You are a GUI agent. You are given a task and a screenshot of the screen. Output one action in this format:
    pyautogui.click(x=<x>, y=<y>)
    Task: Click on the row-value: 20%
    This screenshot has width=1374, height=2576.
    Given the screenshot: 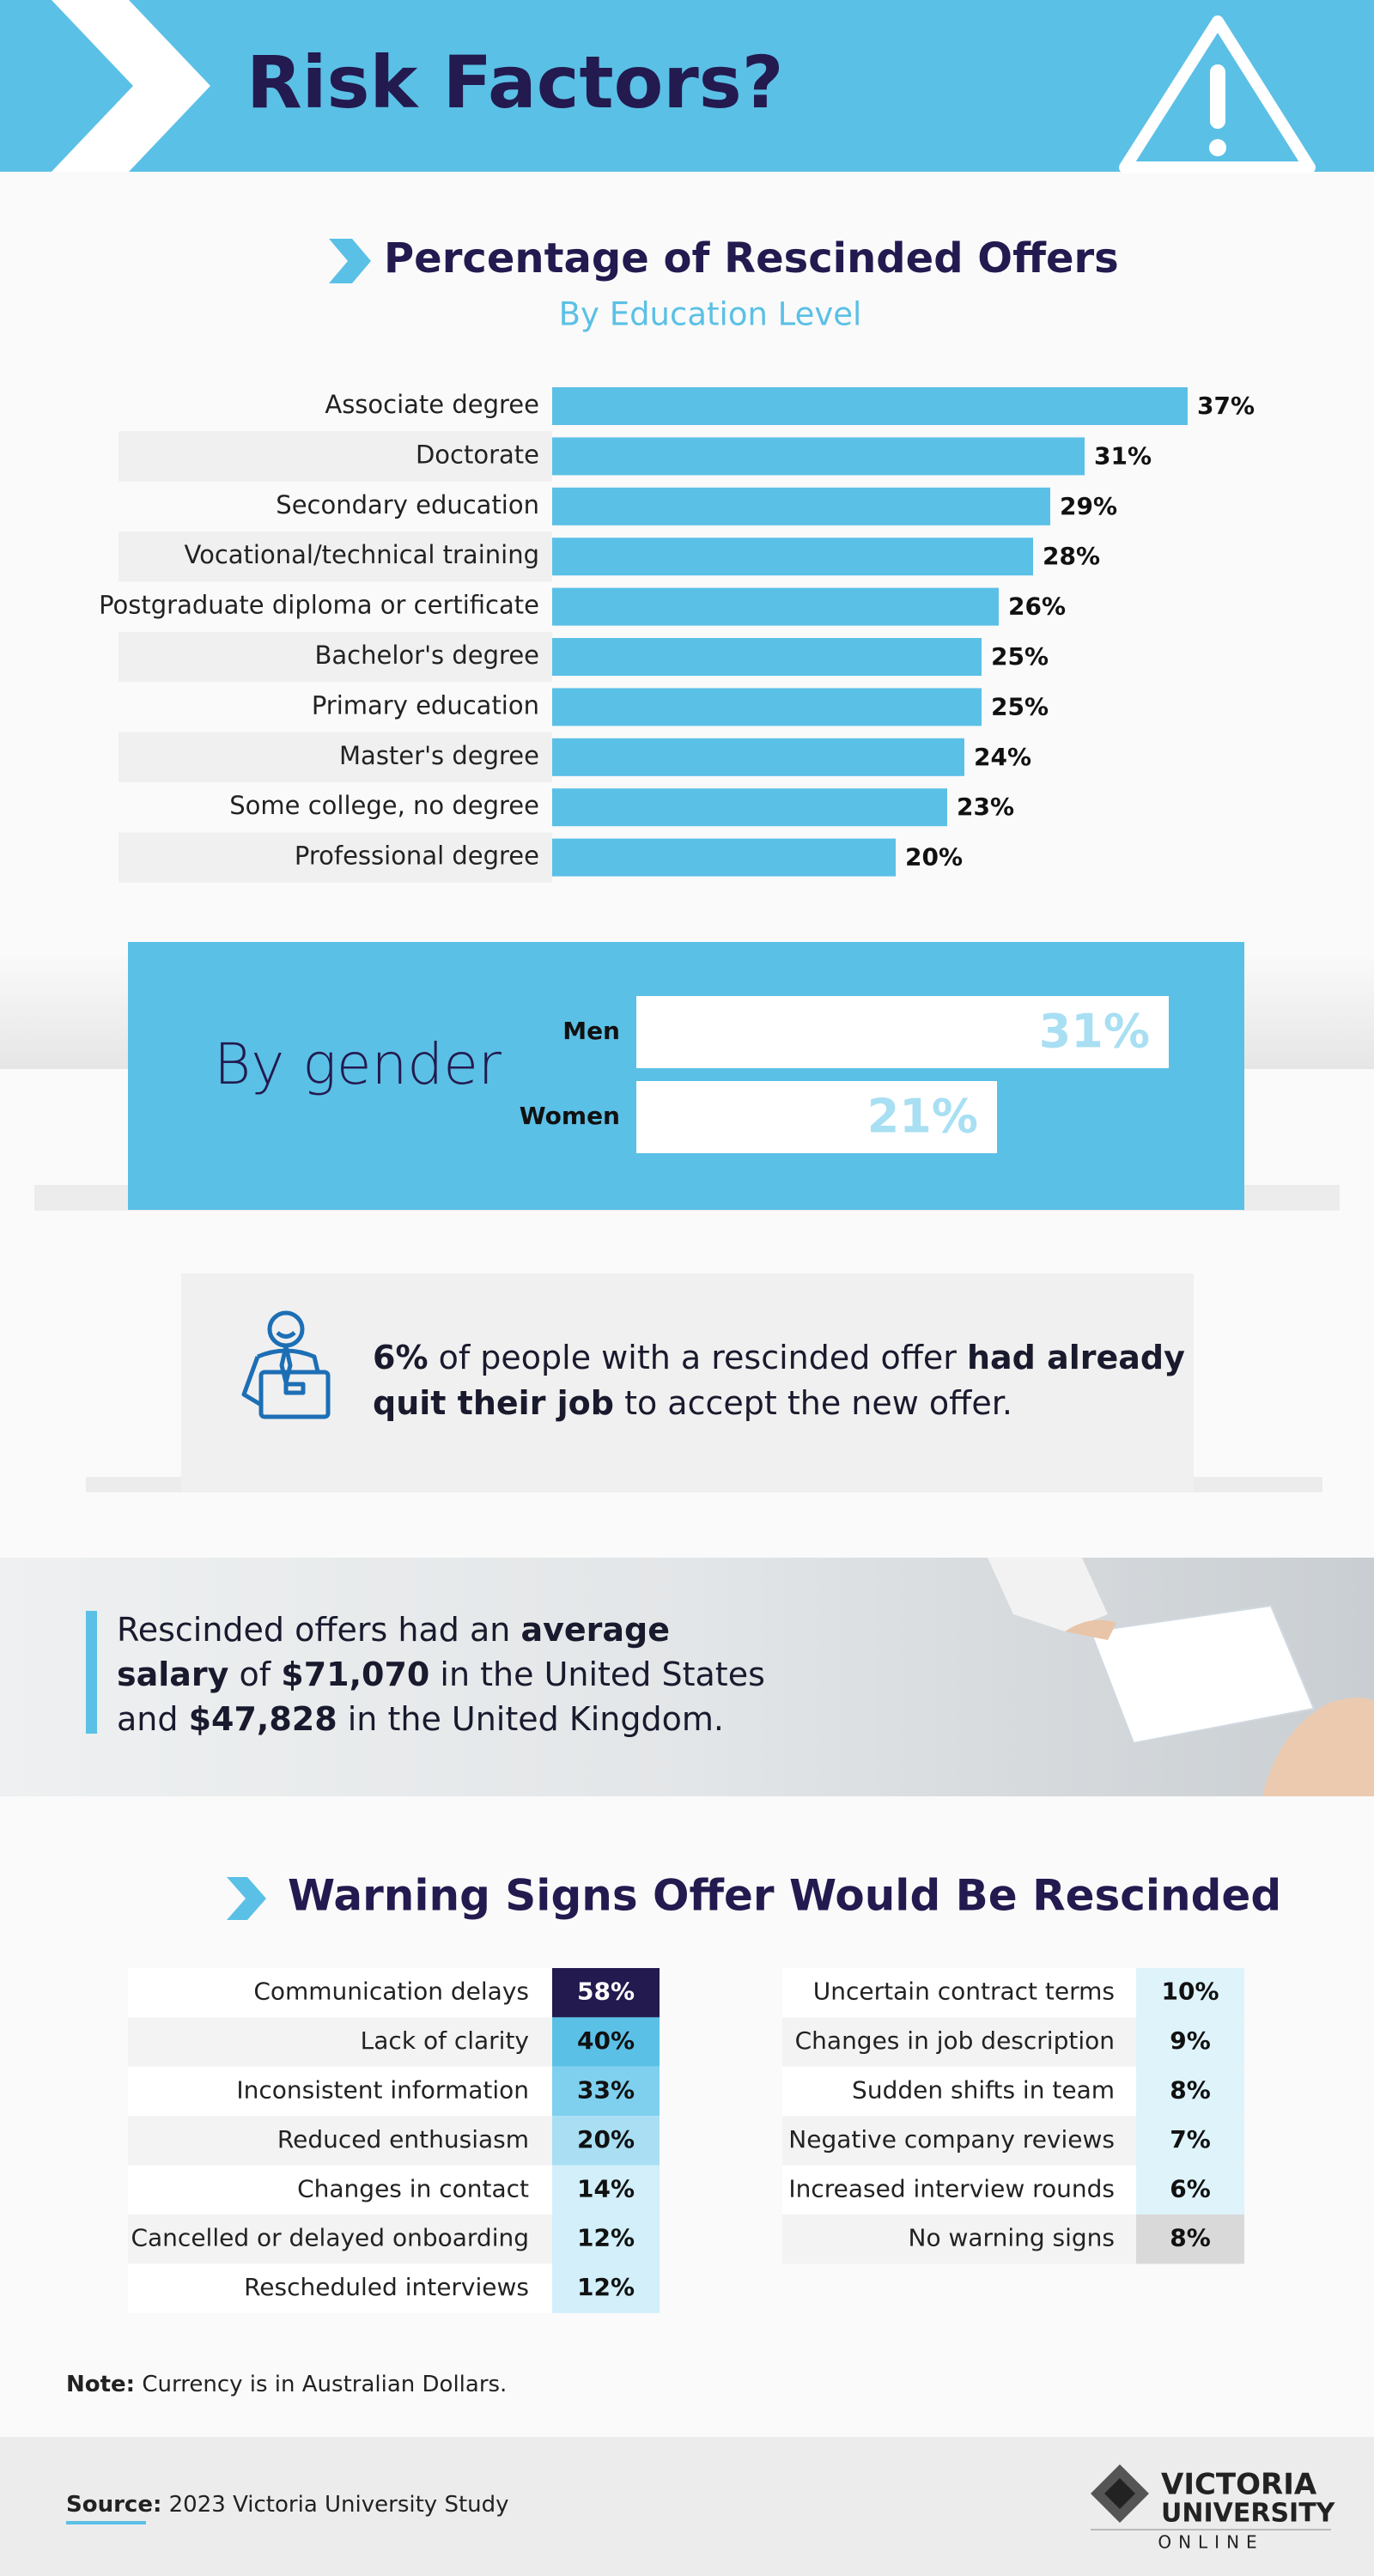 What is the action you would take?
    pyautogui.click(x=606, y=2140)
    